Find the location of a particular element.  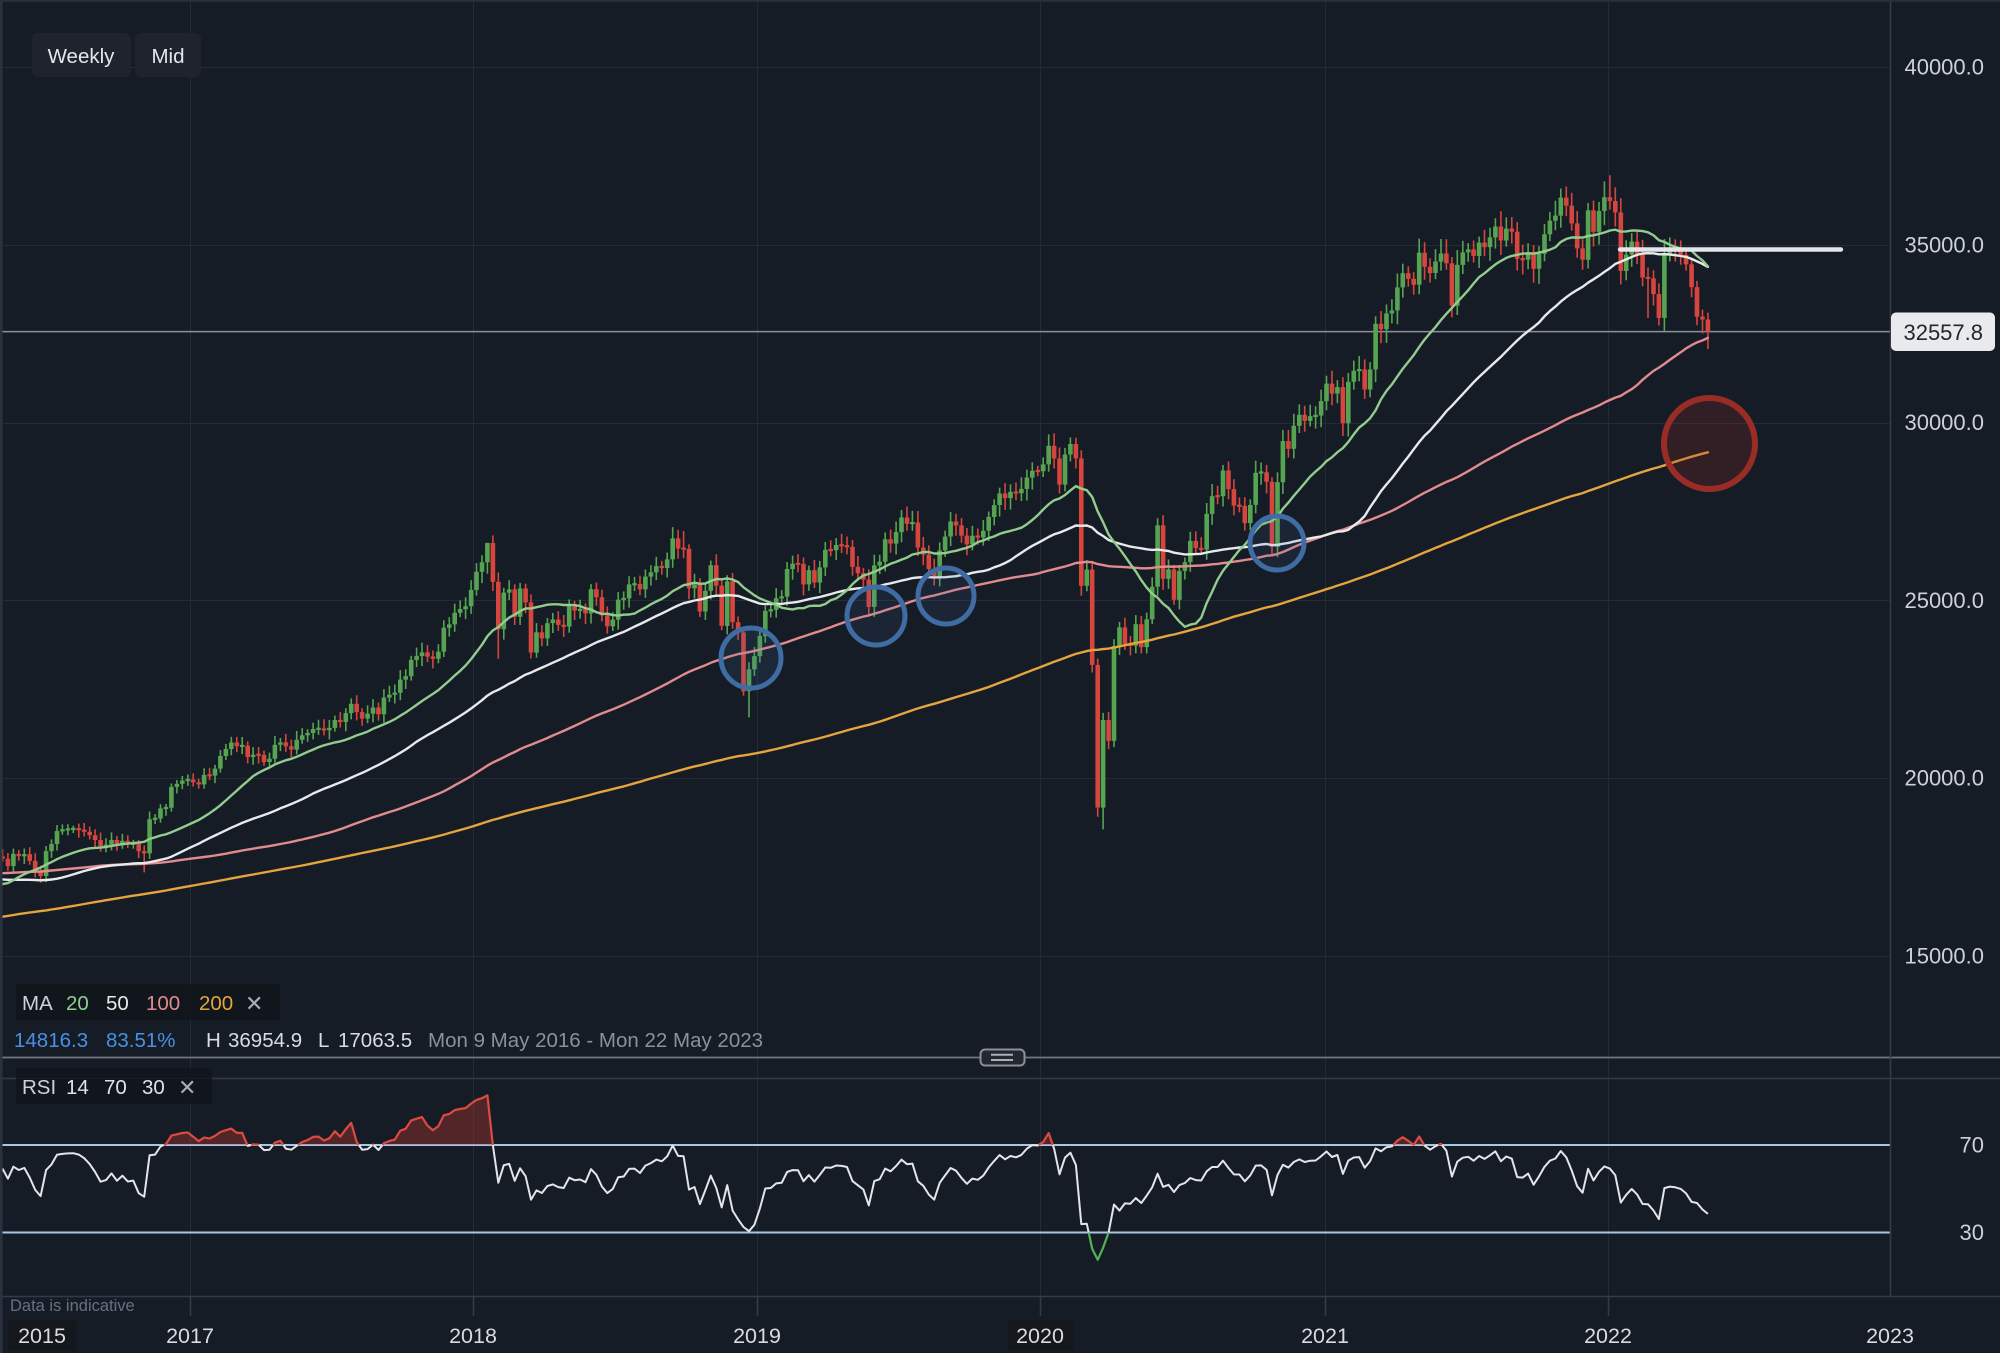

svg-text: Weekly is located at coordinates (82, 56).